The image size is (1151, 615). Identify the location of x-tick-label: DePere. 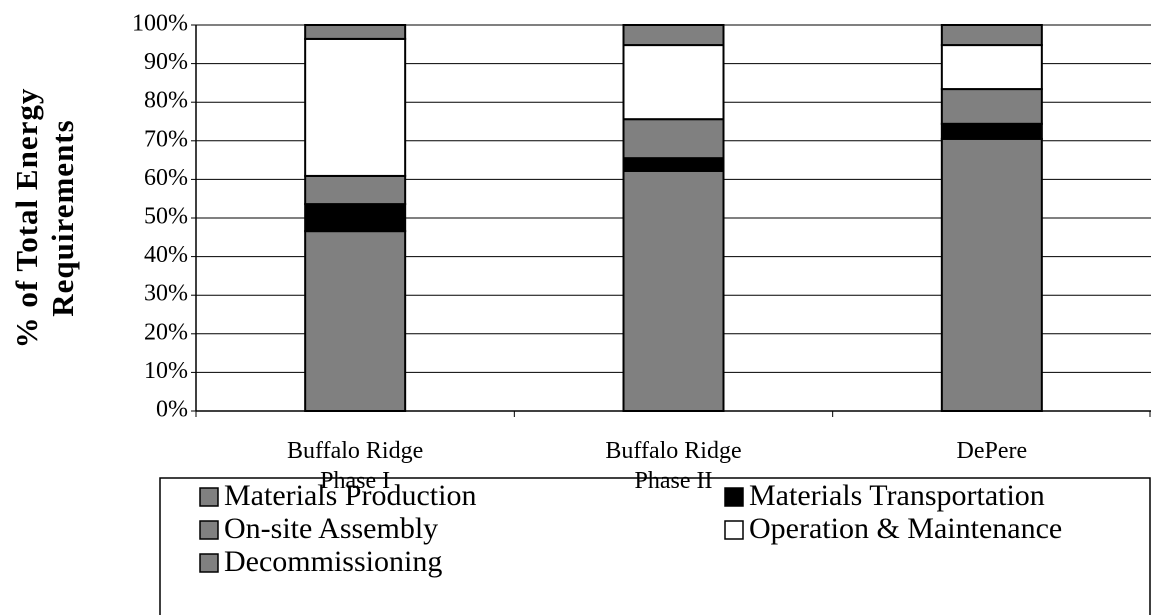
(992, 451).